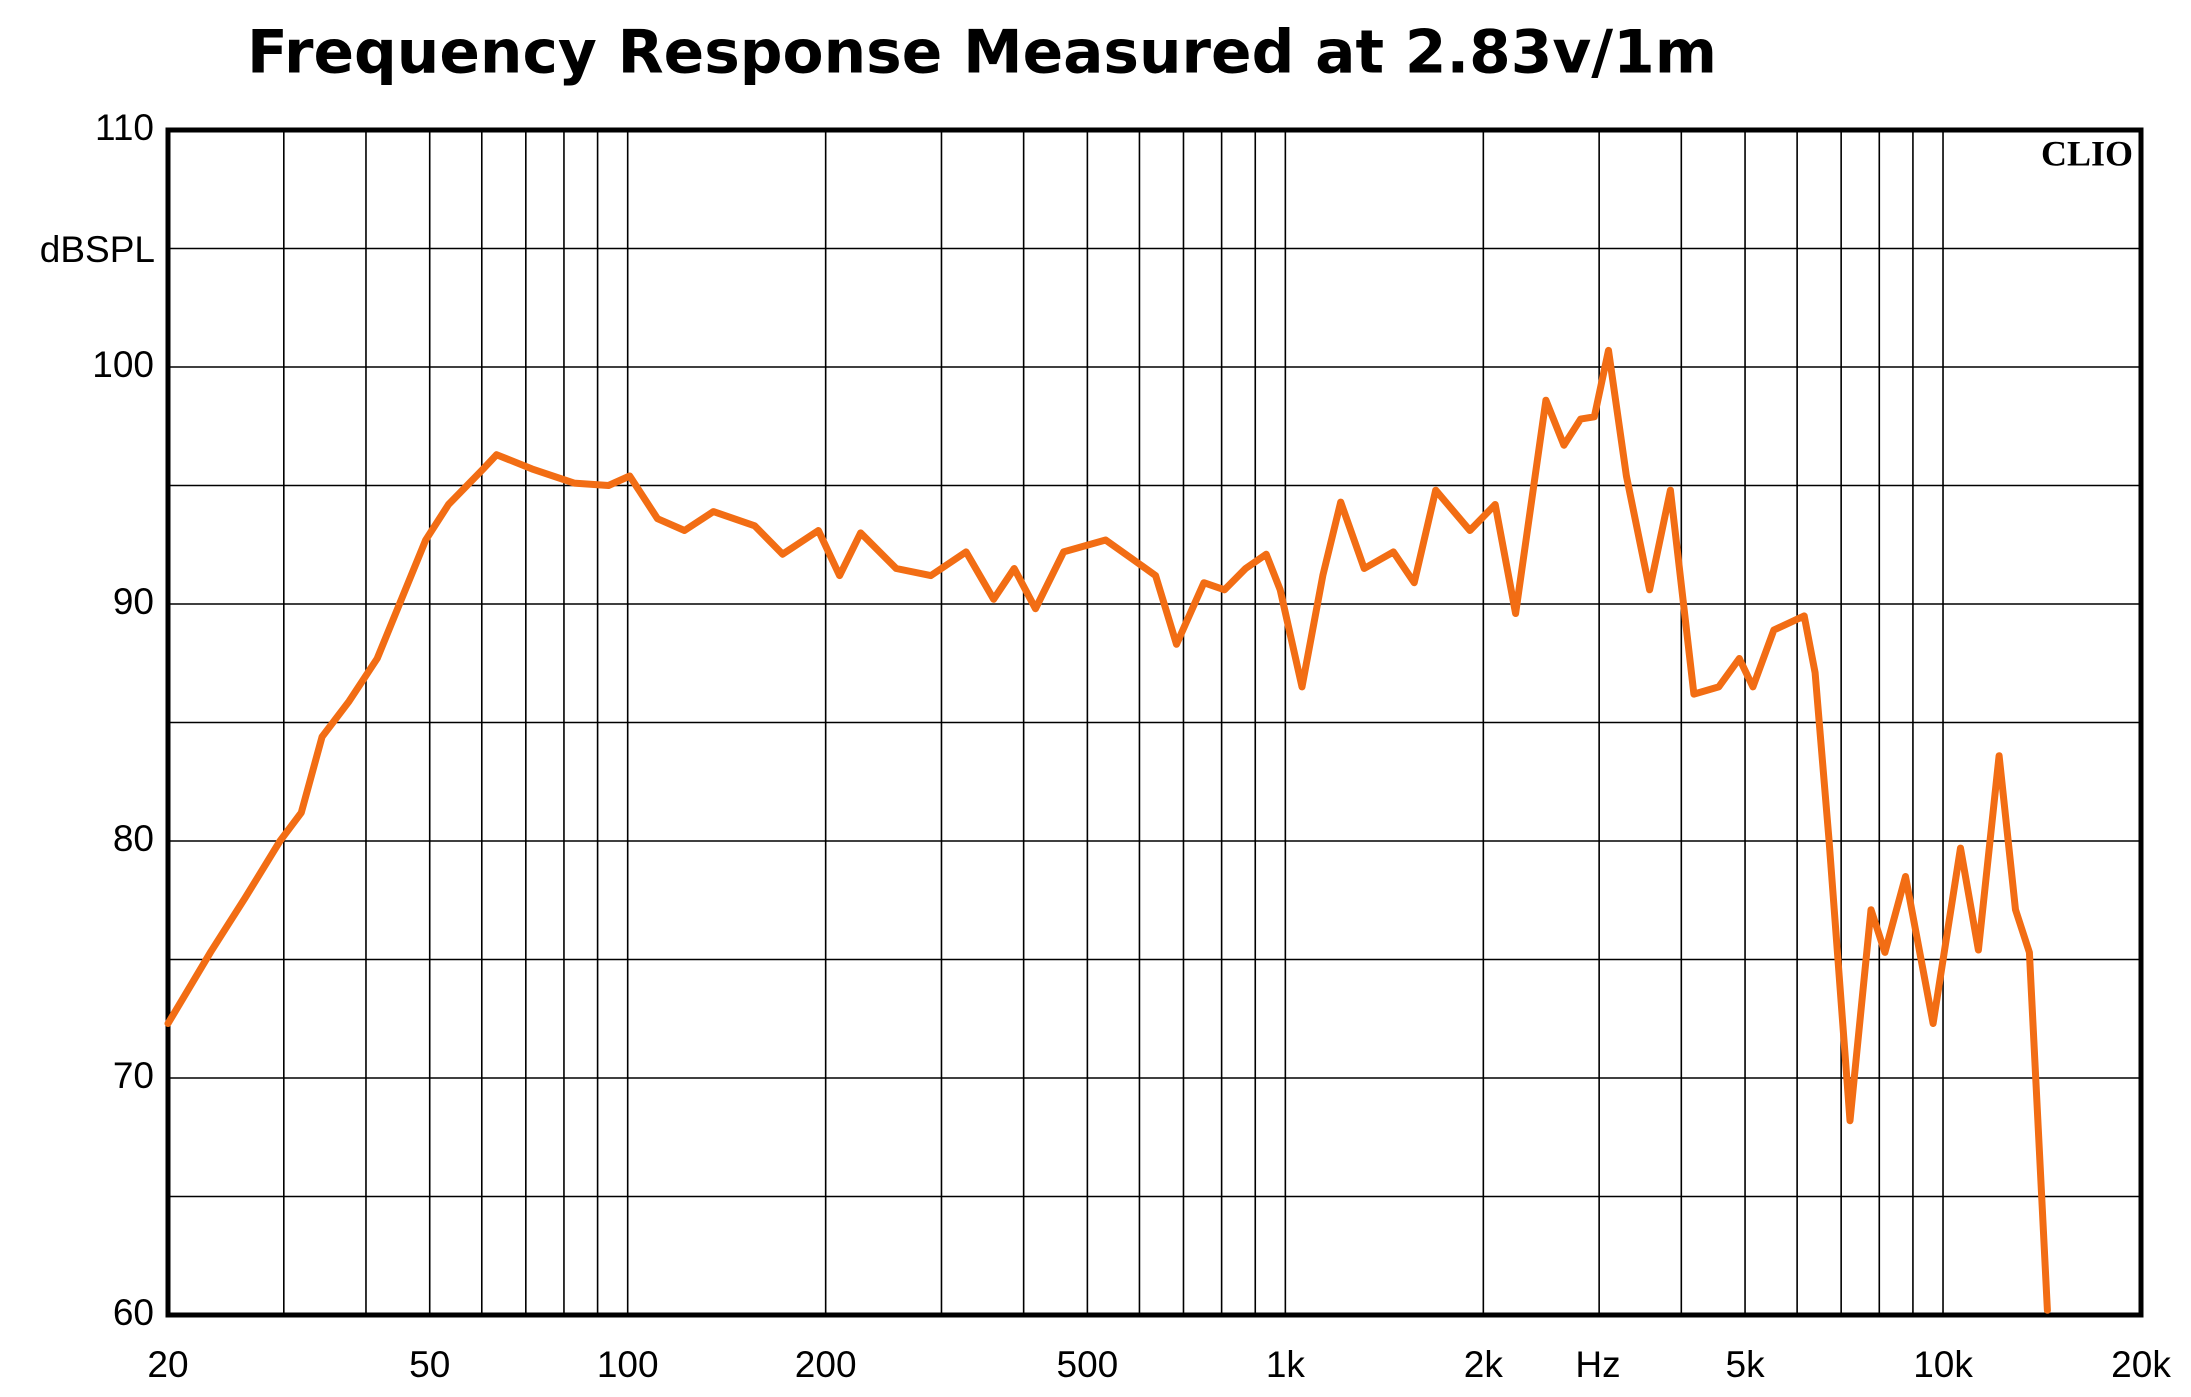 The image size is (2191, 1397). Describe the element at coordinates (1088, 1364) in the screenshot. I see `x-tick-label: 500` at that location.